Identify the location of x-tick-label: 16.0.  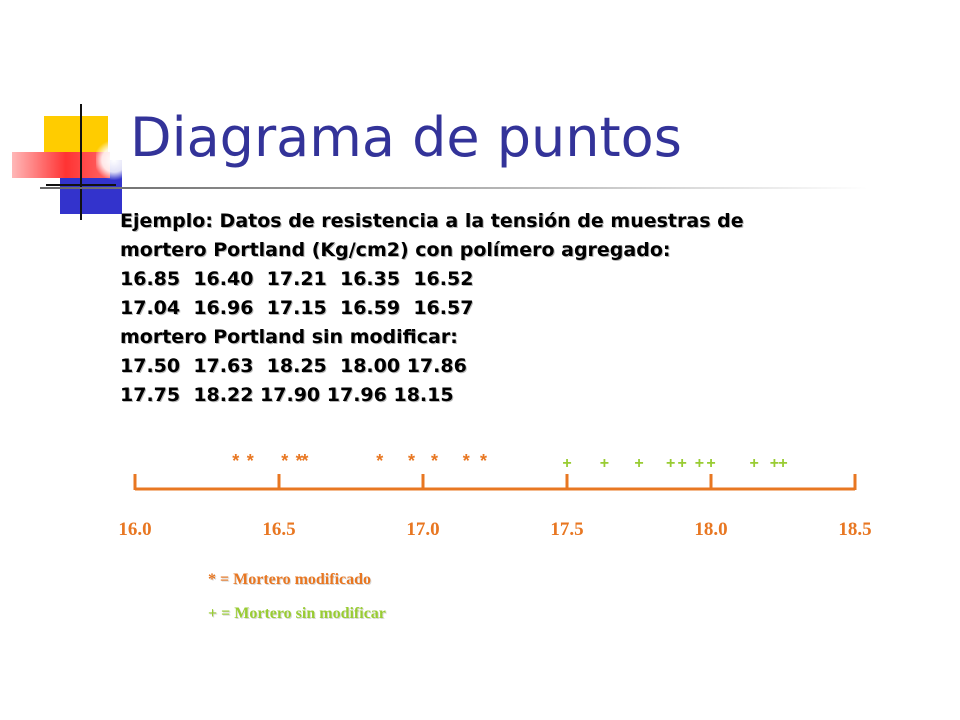
(134, 529).